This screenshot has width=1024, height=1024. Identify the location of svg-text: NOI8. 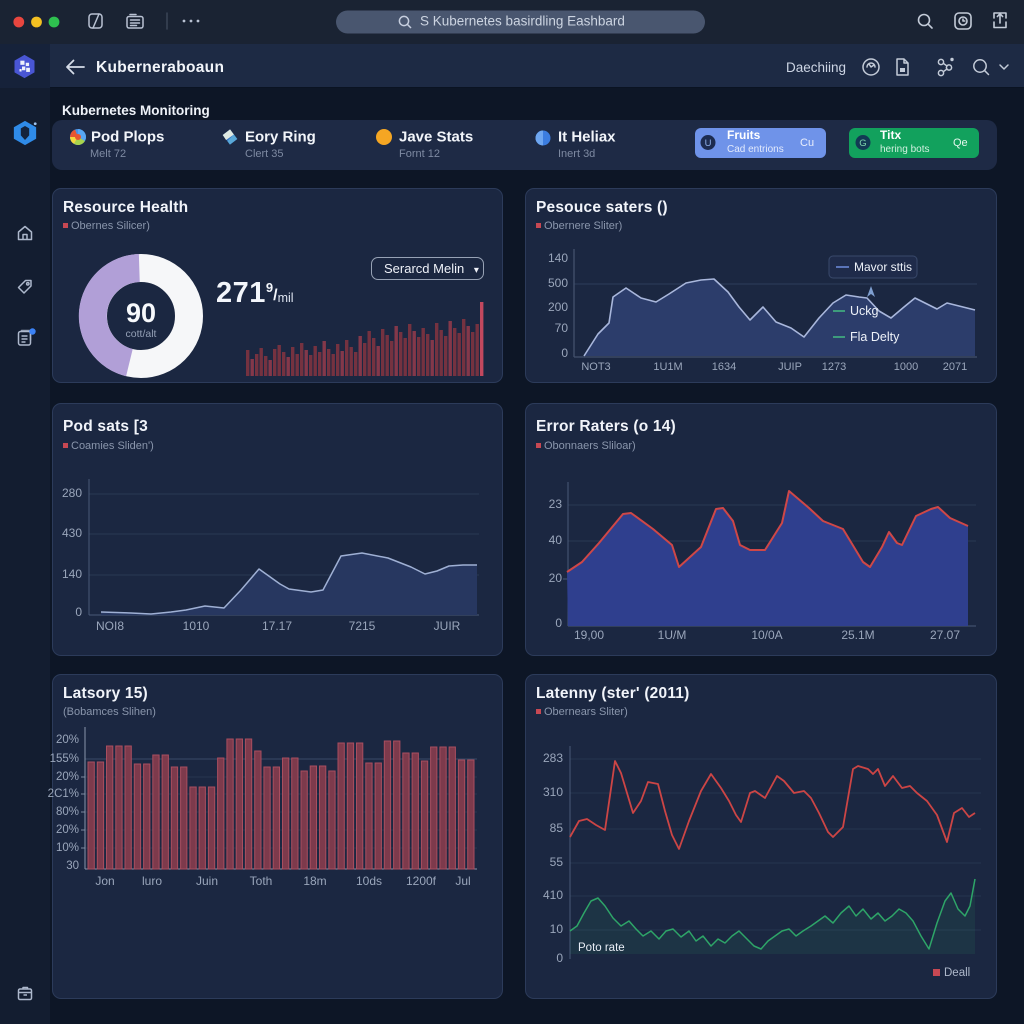
(110, 626).